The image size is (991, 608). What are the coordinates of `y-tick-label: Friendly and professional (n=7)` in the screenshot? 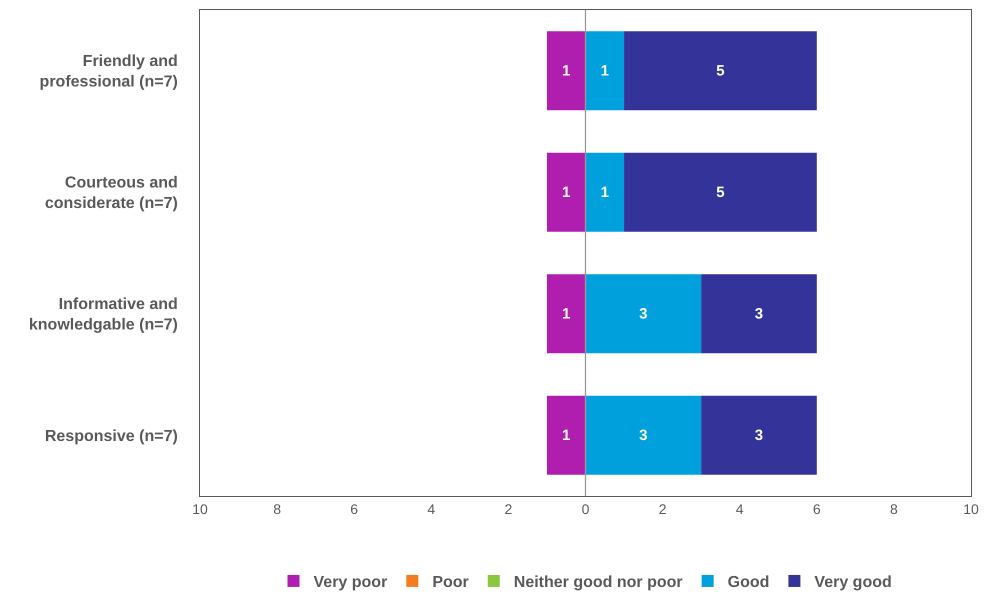 It's located at (109, 71).